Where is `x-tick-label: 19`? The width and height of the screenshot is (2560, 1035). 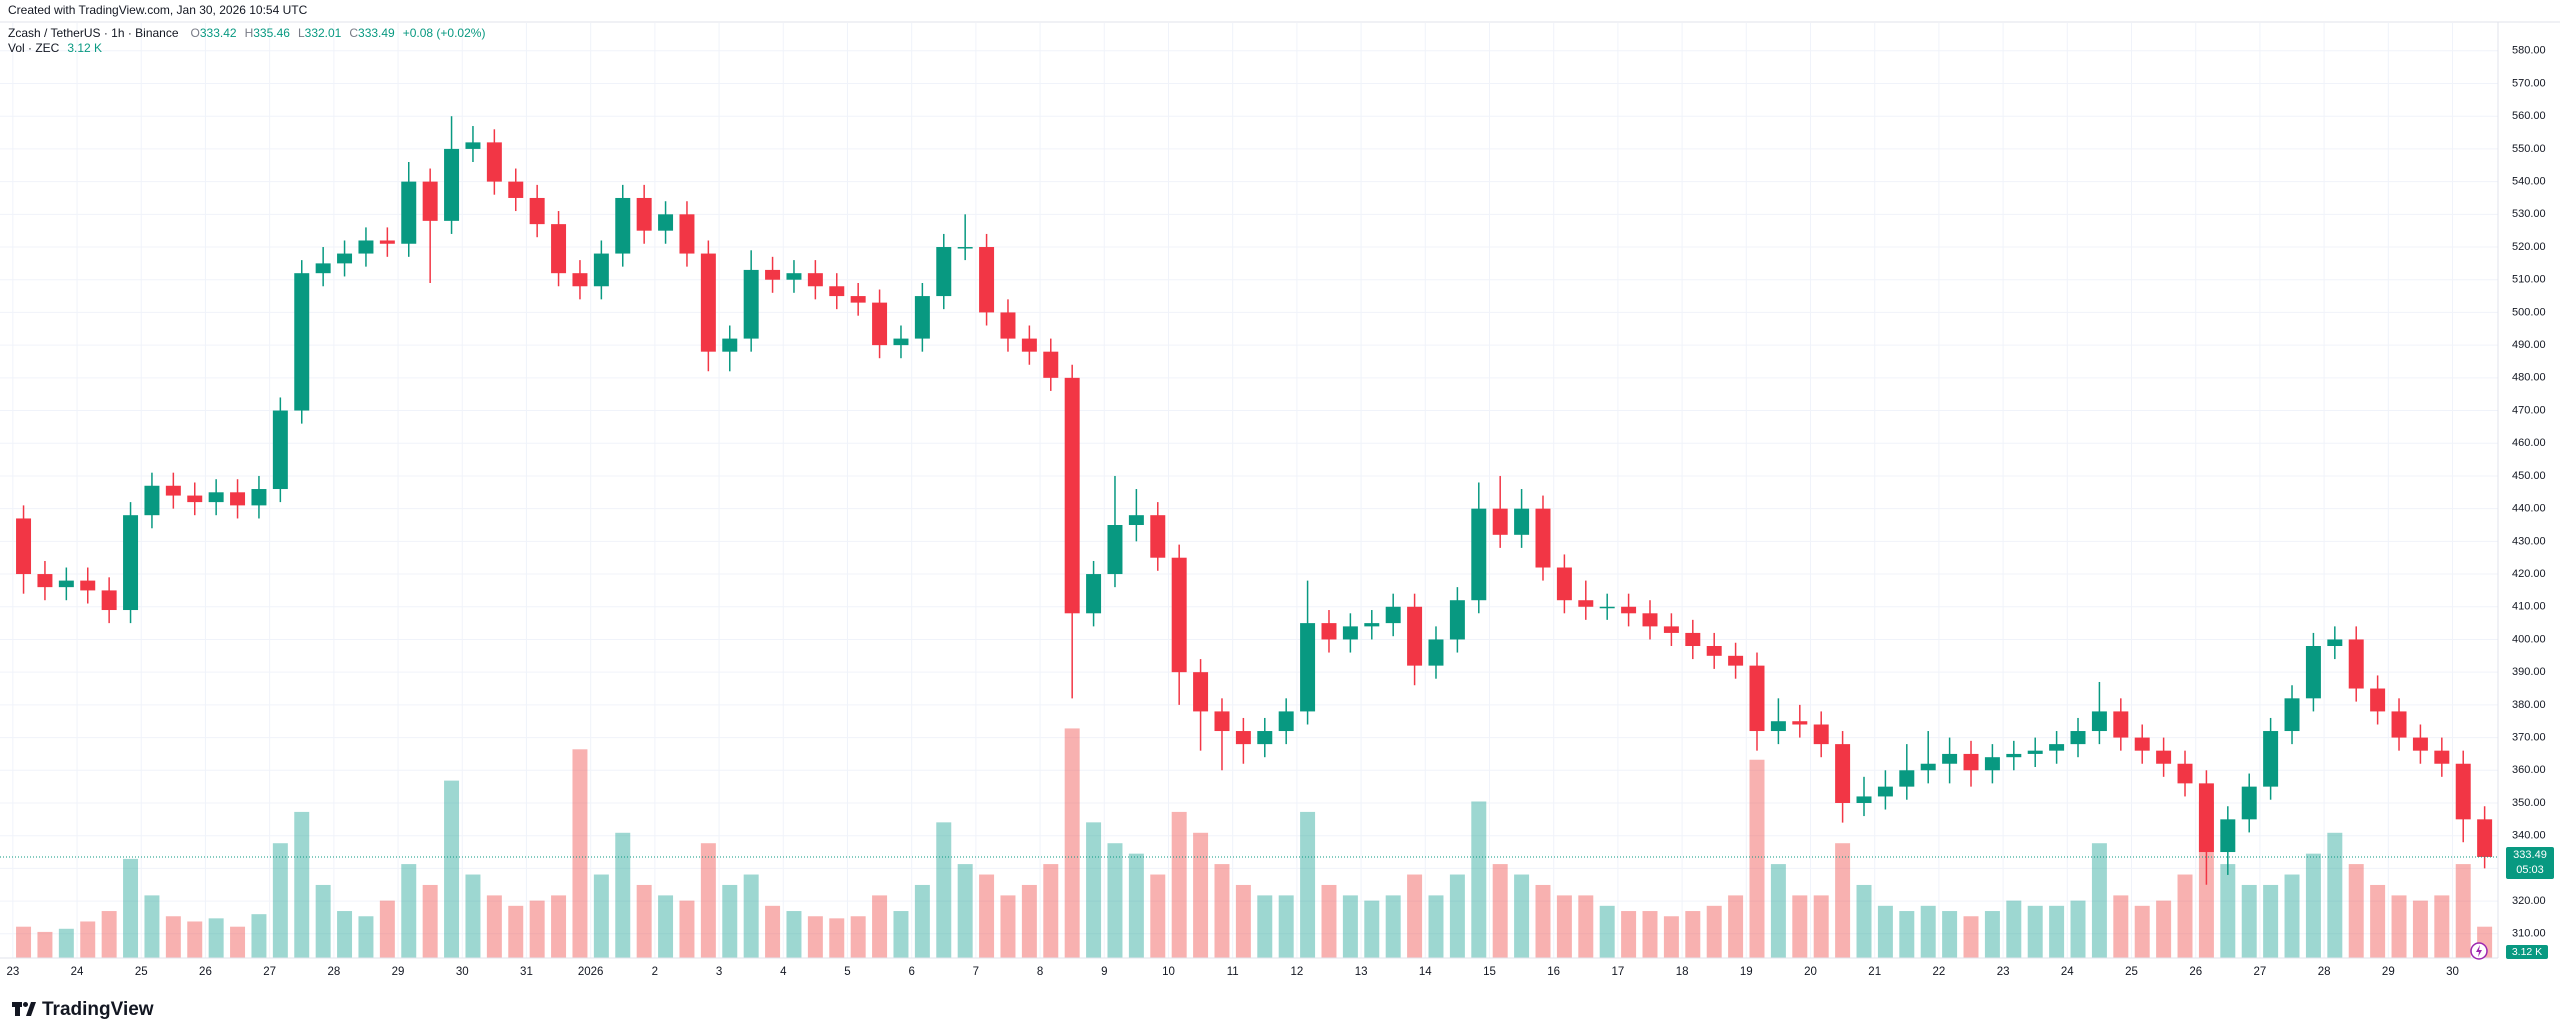 x-tick-label: 19 is located at coordinates (1746, 972).